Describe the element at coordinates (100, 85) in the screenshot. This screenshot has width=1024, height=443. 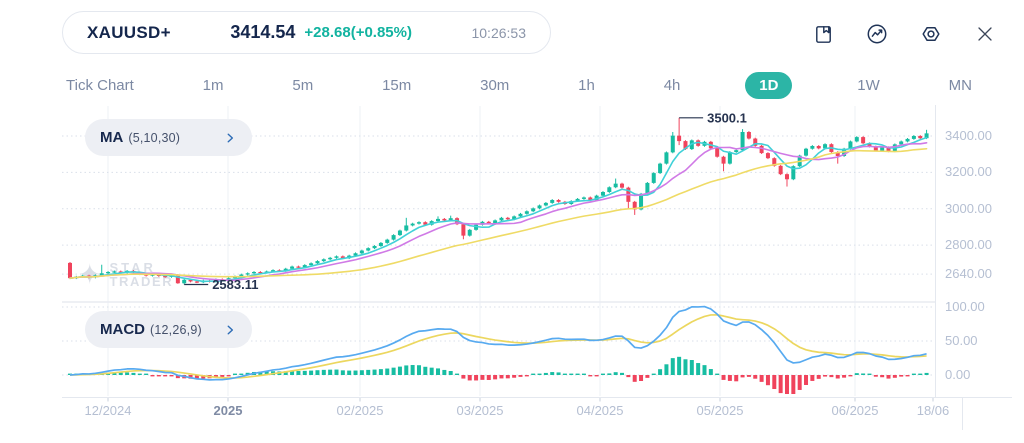
I see `tab-tick-chart: Tick Chart` at that location.